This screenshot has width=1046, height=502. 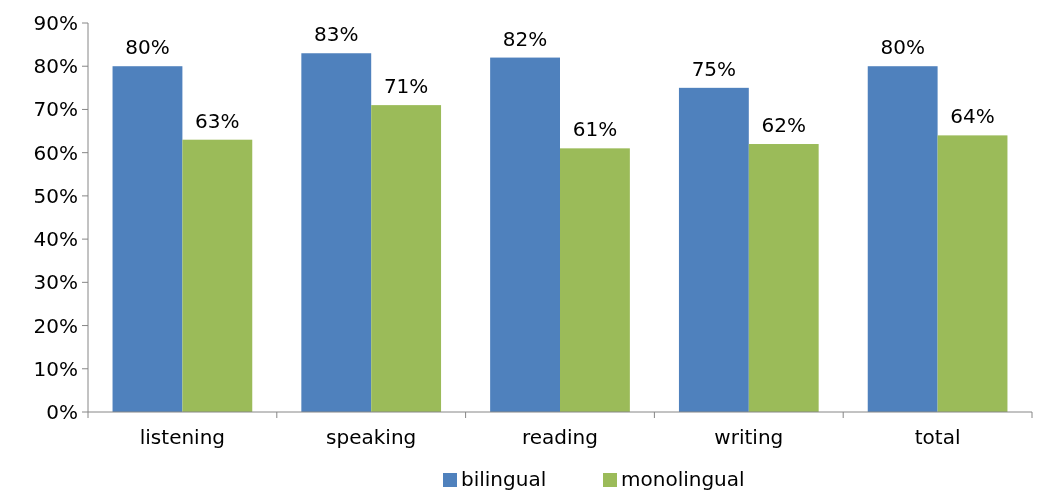 I want to click on y-tick-label: 70%, so click(x=55, y=109).